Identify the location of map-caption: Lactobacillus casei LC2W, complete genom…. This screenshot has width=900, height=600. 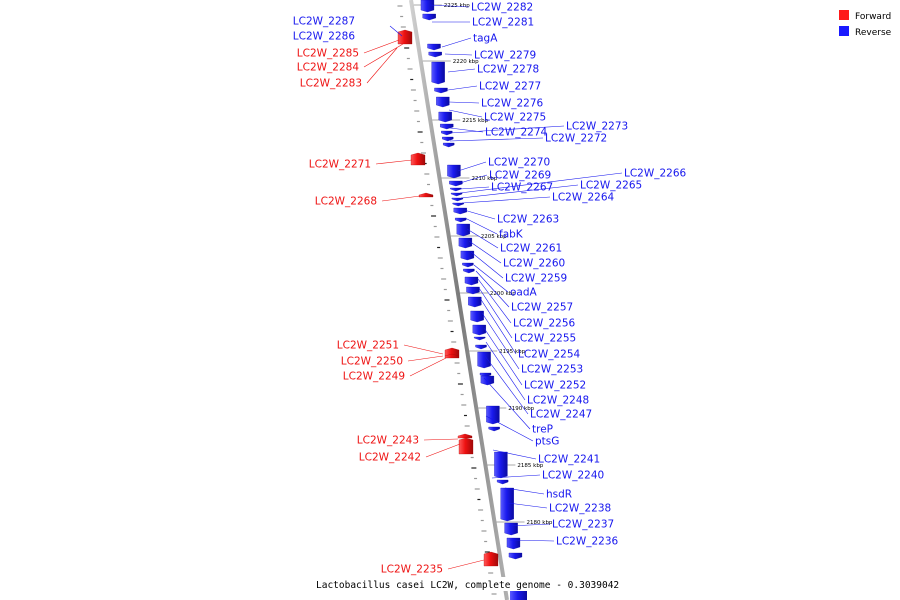
(467, 585).